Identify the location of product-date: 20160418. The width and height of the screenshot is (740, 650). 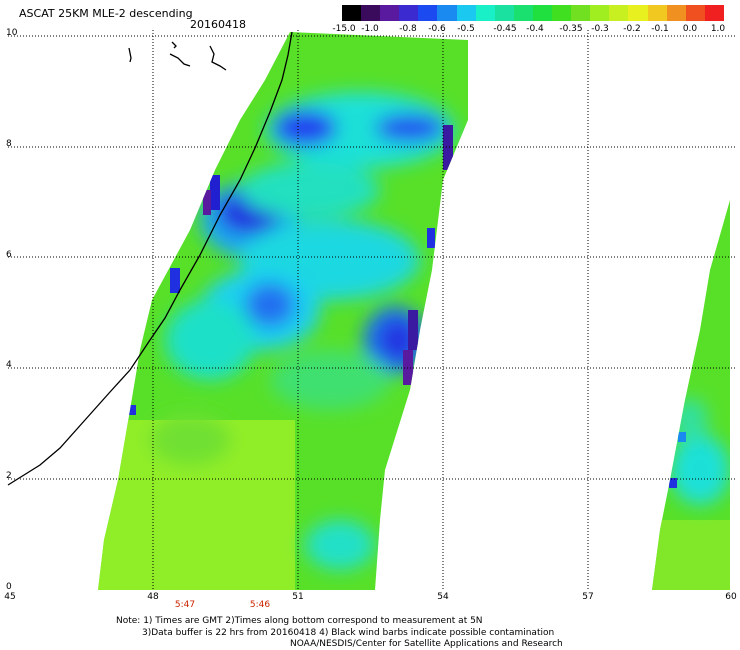
(218, 24).